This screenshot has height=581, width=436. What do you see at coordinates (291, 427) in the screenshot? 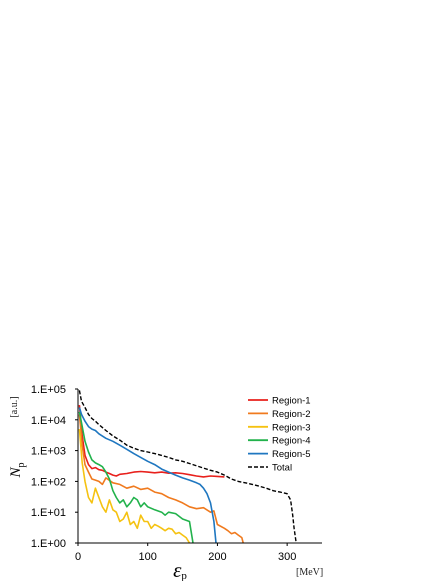
I see `legend-label-region-3: Region-3` at bounding box center [291, 427].